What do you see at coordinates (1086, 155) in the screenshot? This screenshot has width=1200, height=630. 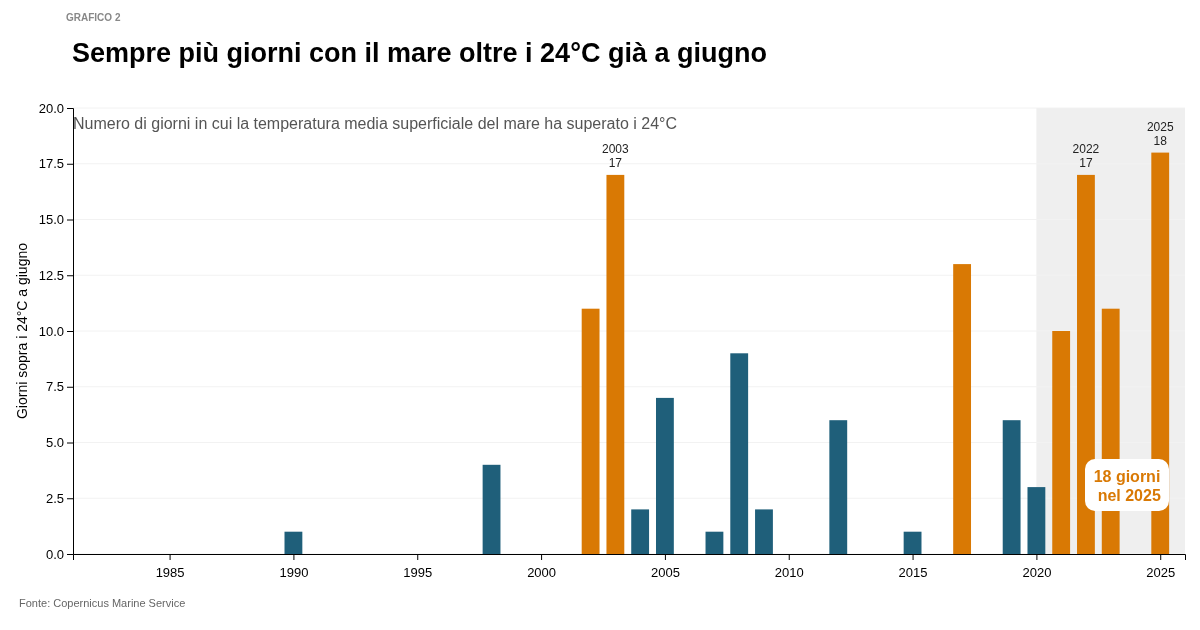 I see `annotation: 2022 17` at bounding box center [1086, 155].